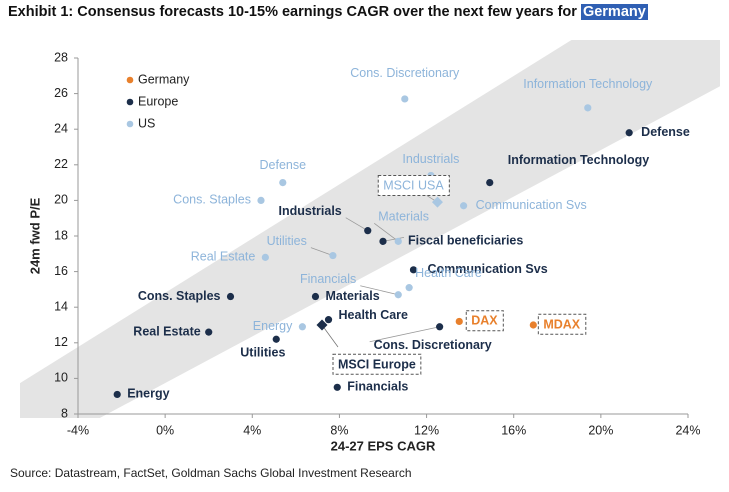 The height and width of the screenshot is (492, 729). I want to click on europe-energy-marker, so click(117, 394).